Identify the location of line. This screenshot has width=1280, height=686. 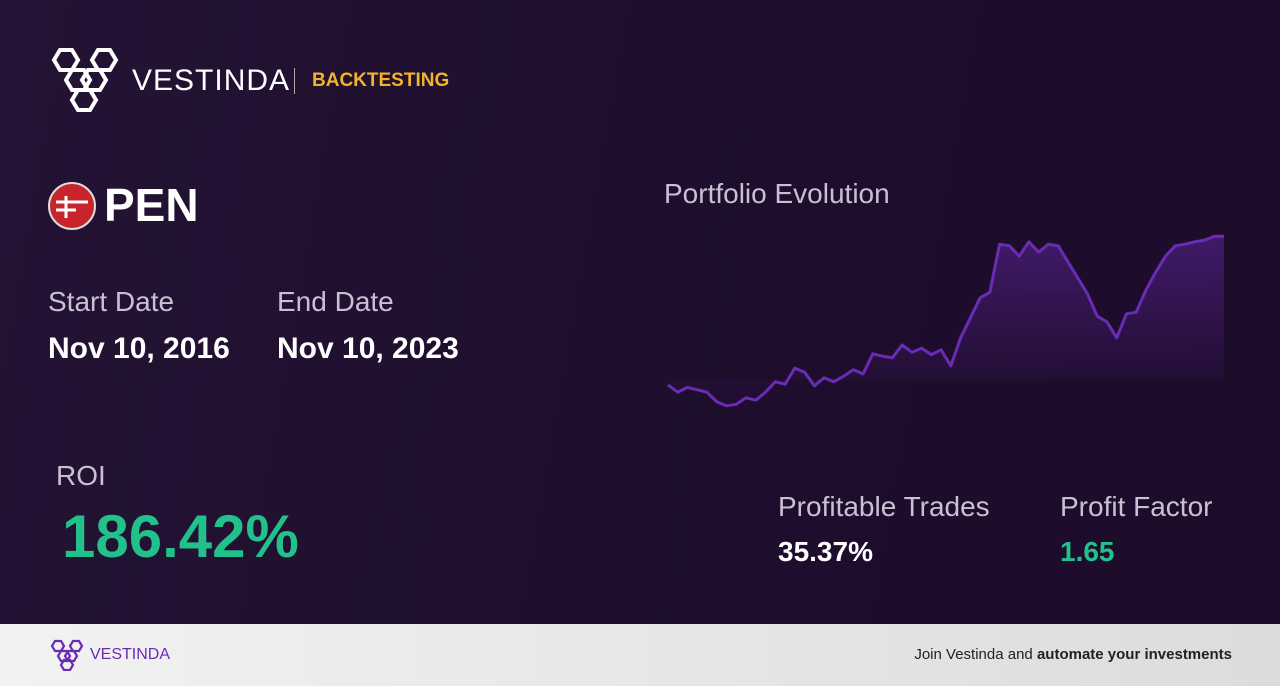
(945, 321).